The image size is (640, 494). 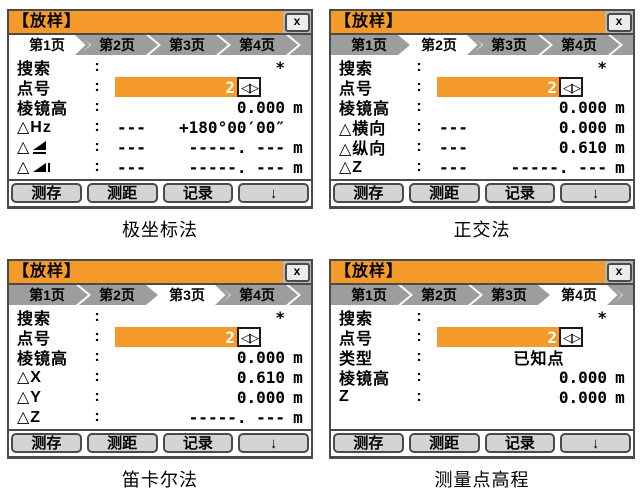 What do you see at coordinates (260, 377) in the screenshot?
I see `row-value: 0.610` at bounding box center [260, 377].